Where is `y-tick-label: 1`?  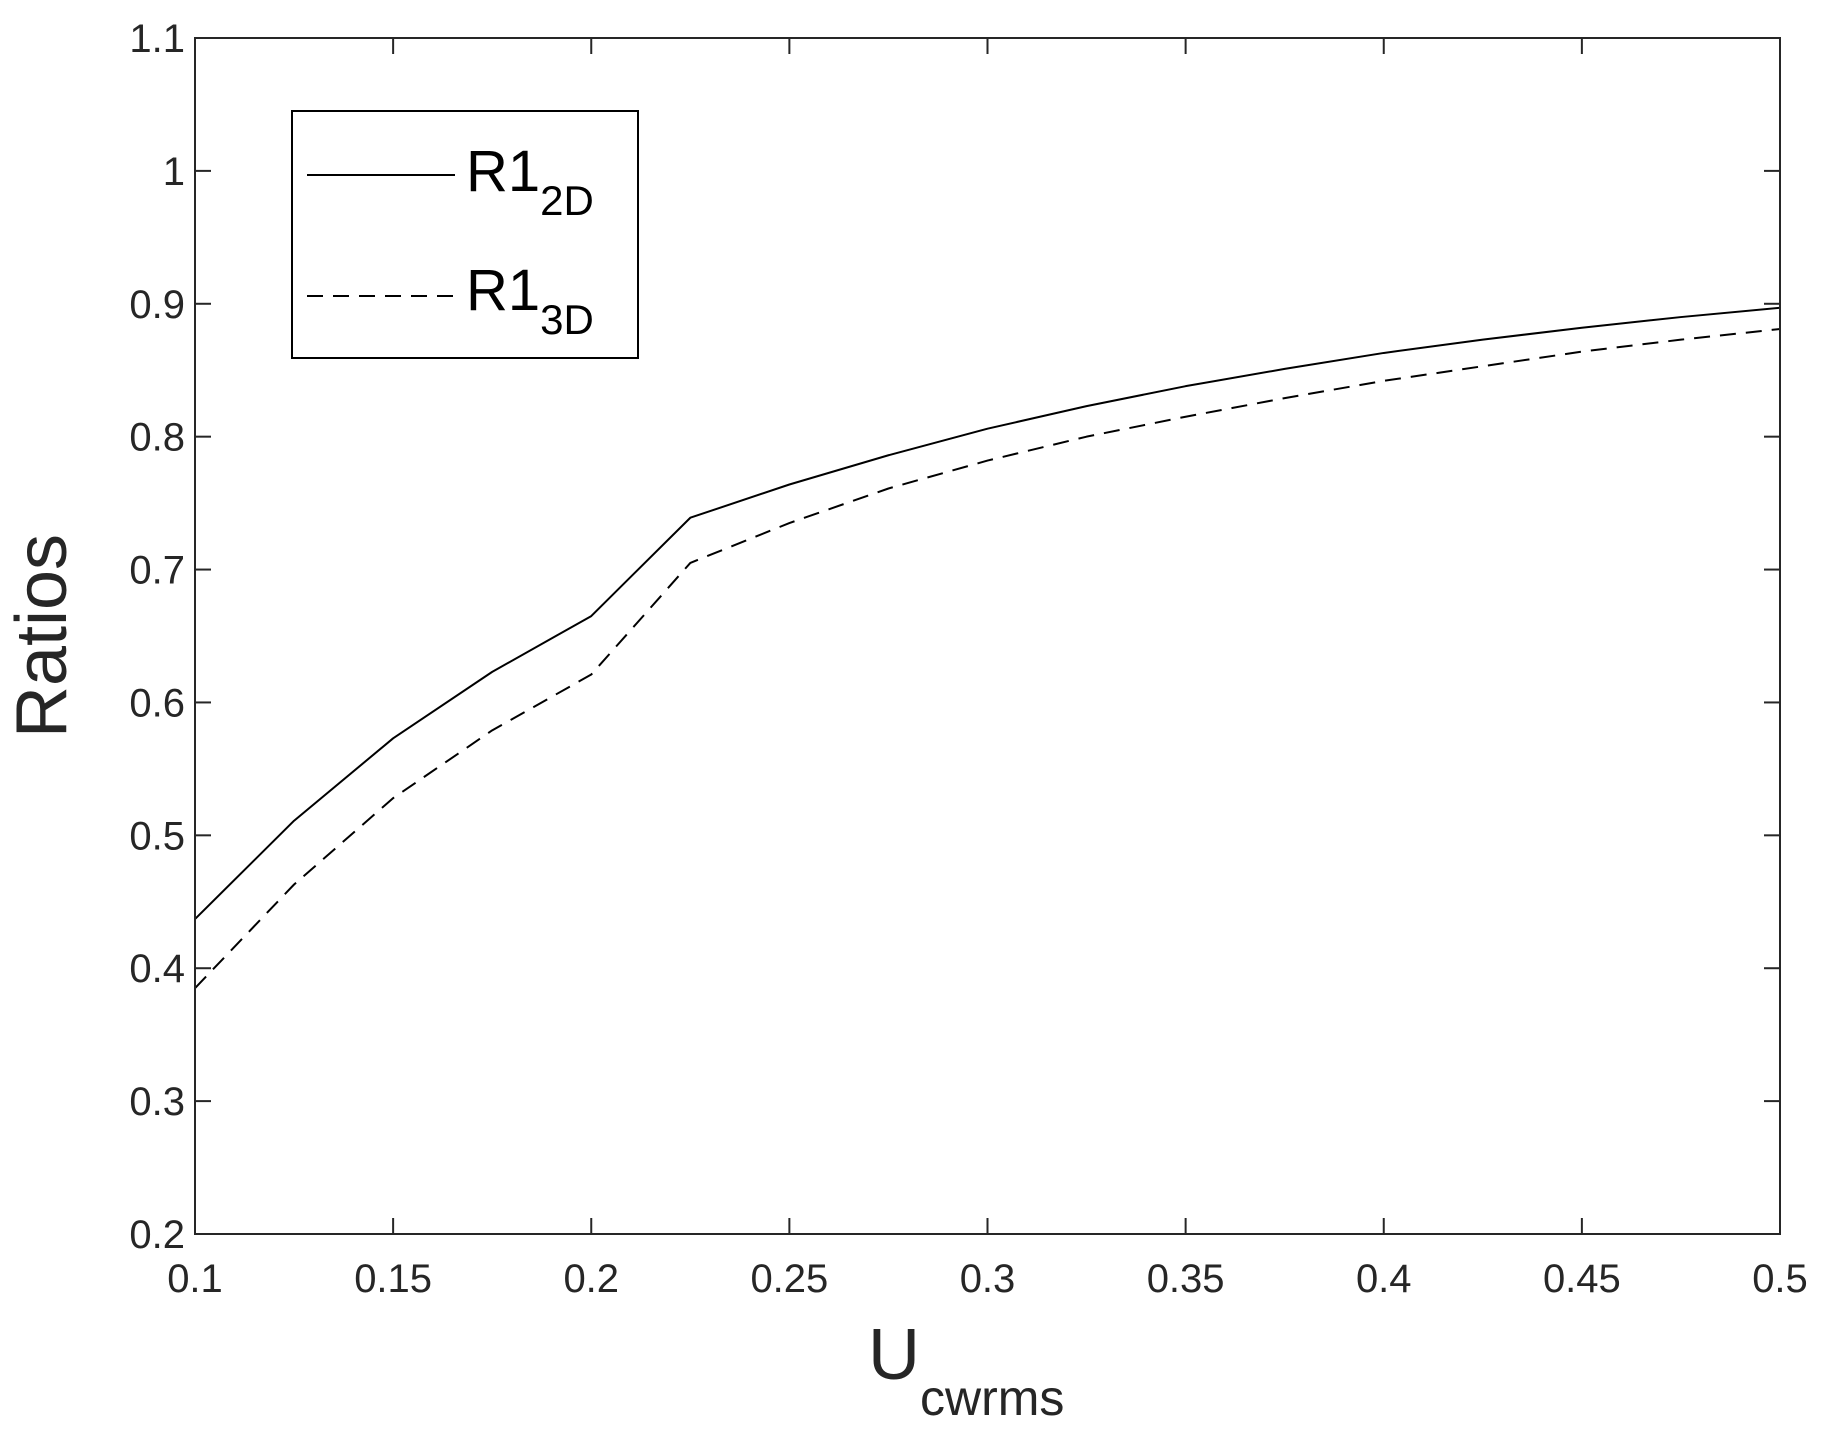
y-tick-label: 1 is located at coordinates (174, 172).